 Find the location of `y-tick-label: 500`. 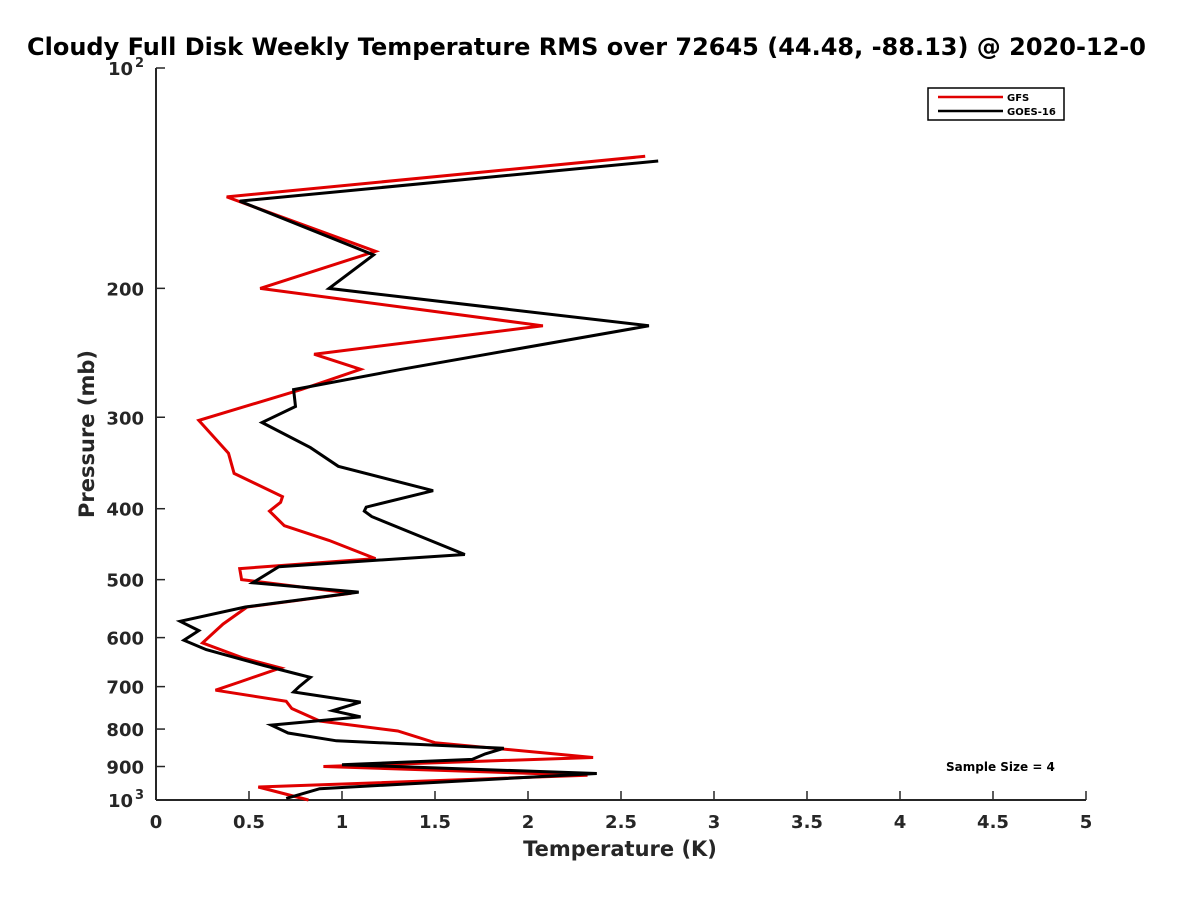

y-tick-label: 500 is located at coordinates (125, 581).